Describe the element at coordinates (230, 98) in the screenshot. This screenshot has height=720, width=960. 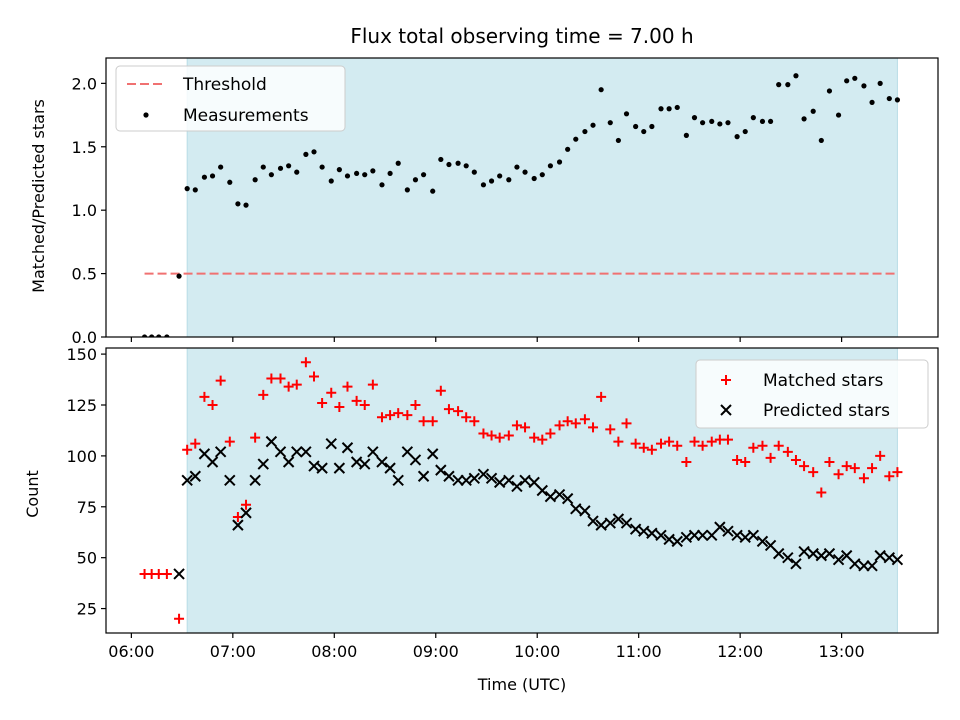
I see `legend: Threshold Measurements` at that location.